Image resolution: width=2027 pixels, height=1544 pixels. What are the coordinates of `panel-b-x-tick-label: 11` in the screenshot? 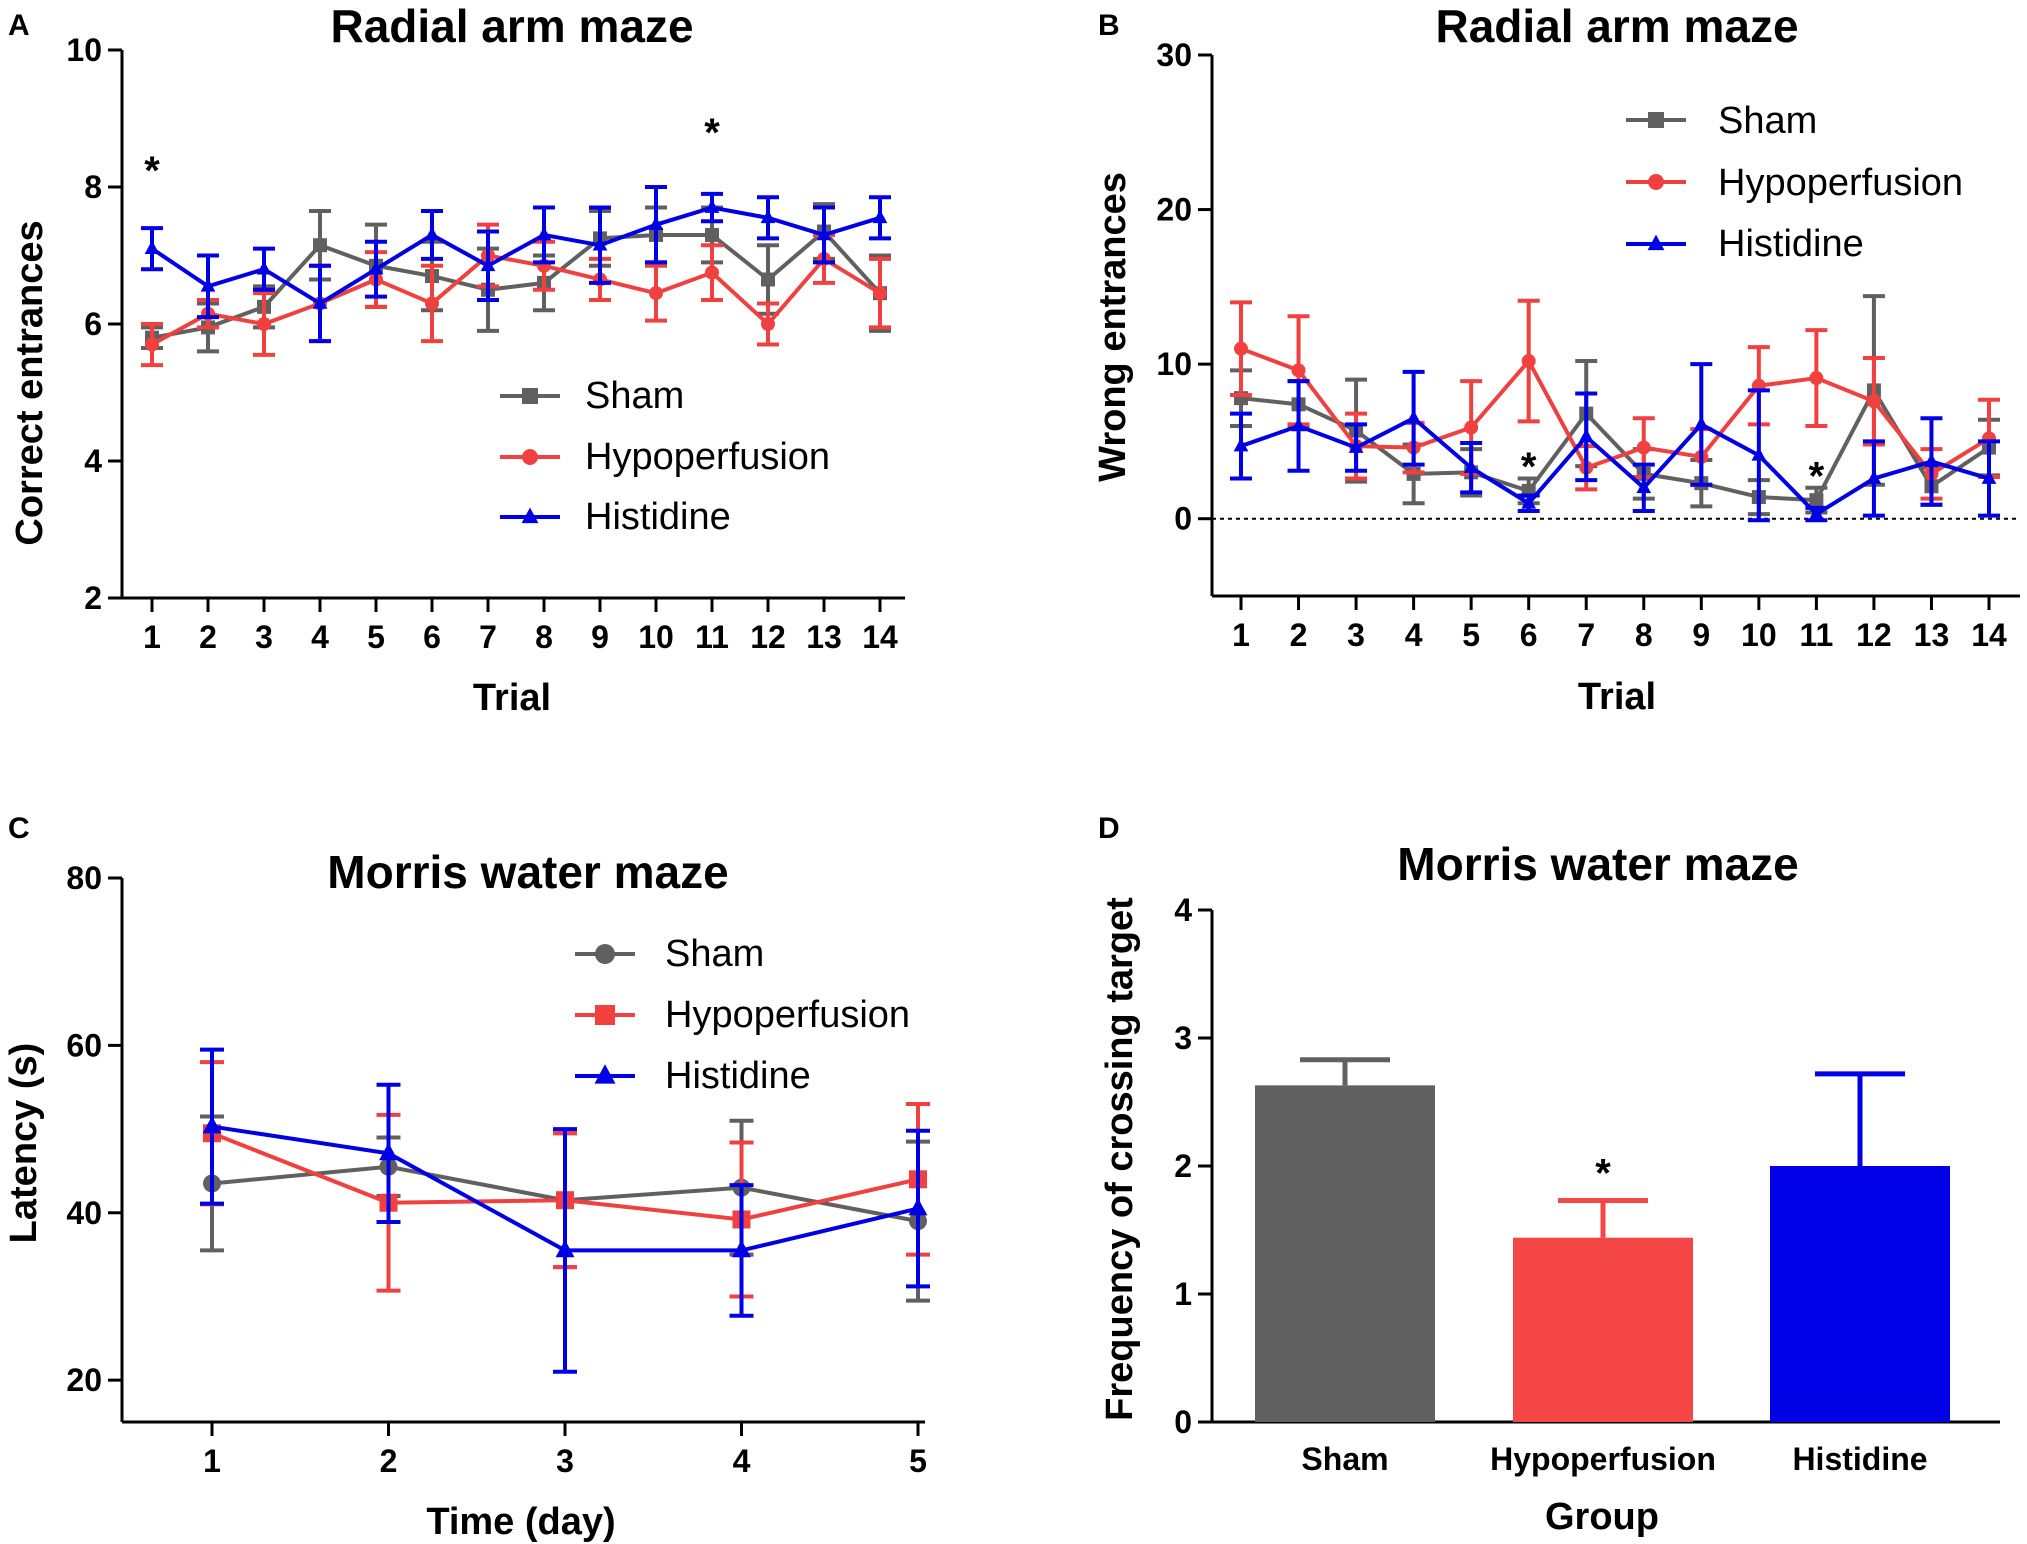 It's located at (1816, 635).